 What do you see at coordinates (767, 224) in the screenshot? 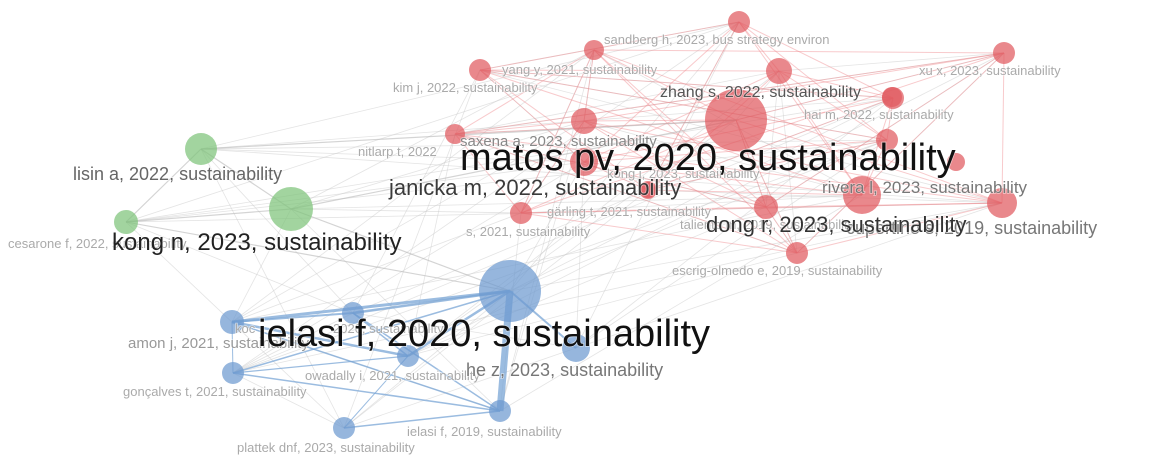
I see `node-label-taliento: taliento m, 2019, sustainability` at bounding box center [767, 224].